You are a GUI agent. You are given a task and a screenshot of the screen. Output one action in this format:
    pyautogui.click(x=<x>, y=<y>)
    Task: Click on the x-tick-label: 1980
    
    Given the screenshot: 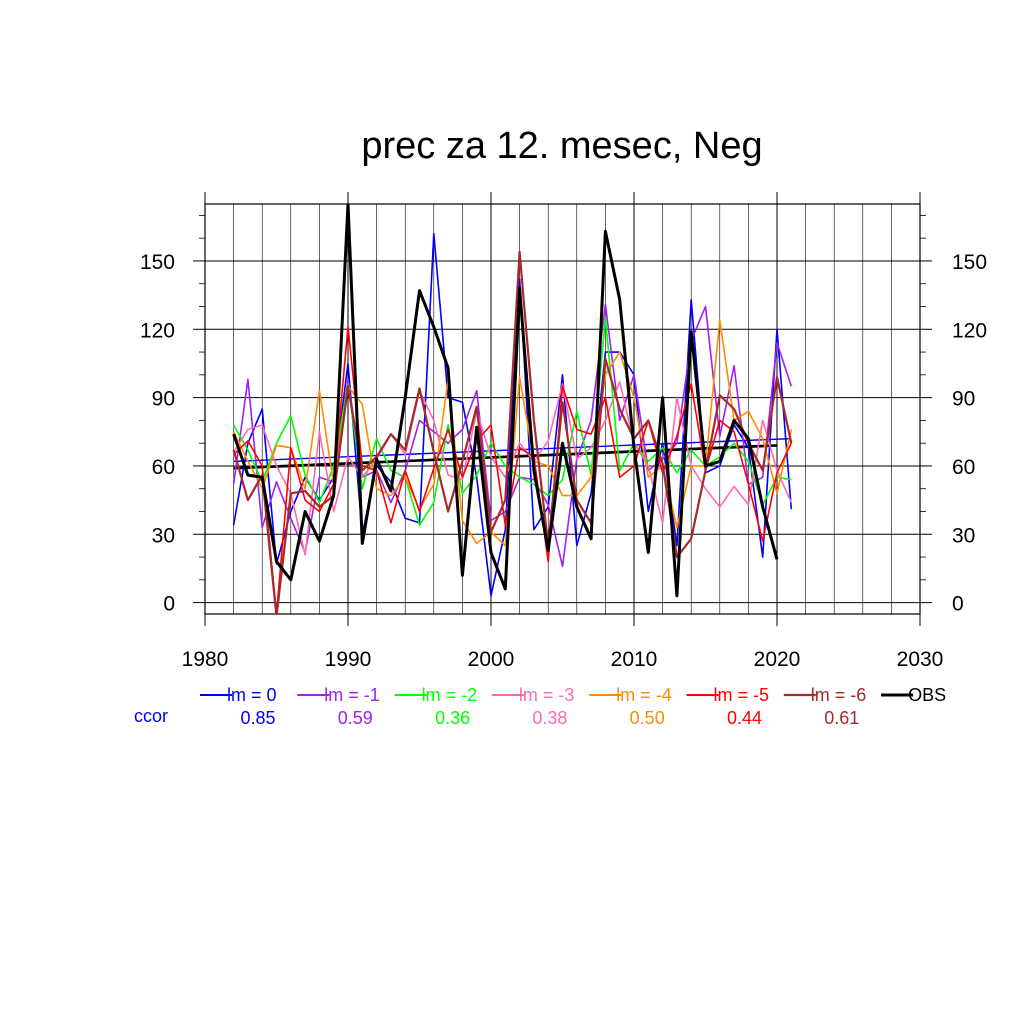 What is the action you would take?
    pyautogui.click(x=205, y=659)
    